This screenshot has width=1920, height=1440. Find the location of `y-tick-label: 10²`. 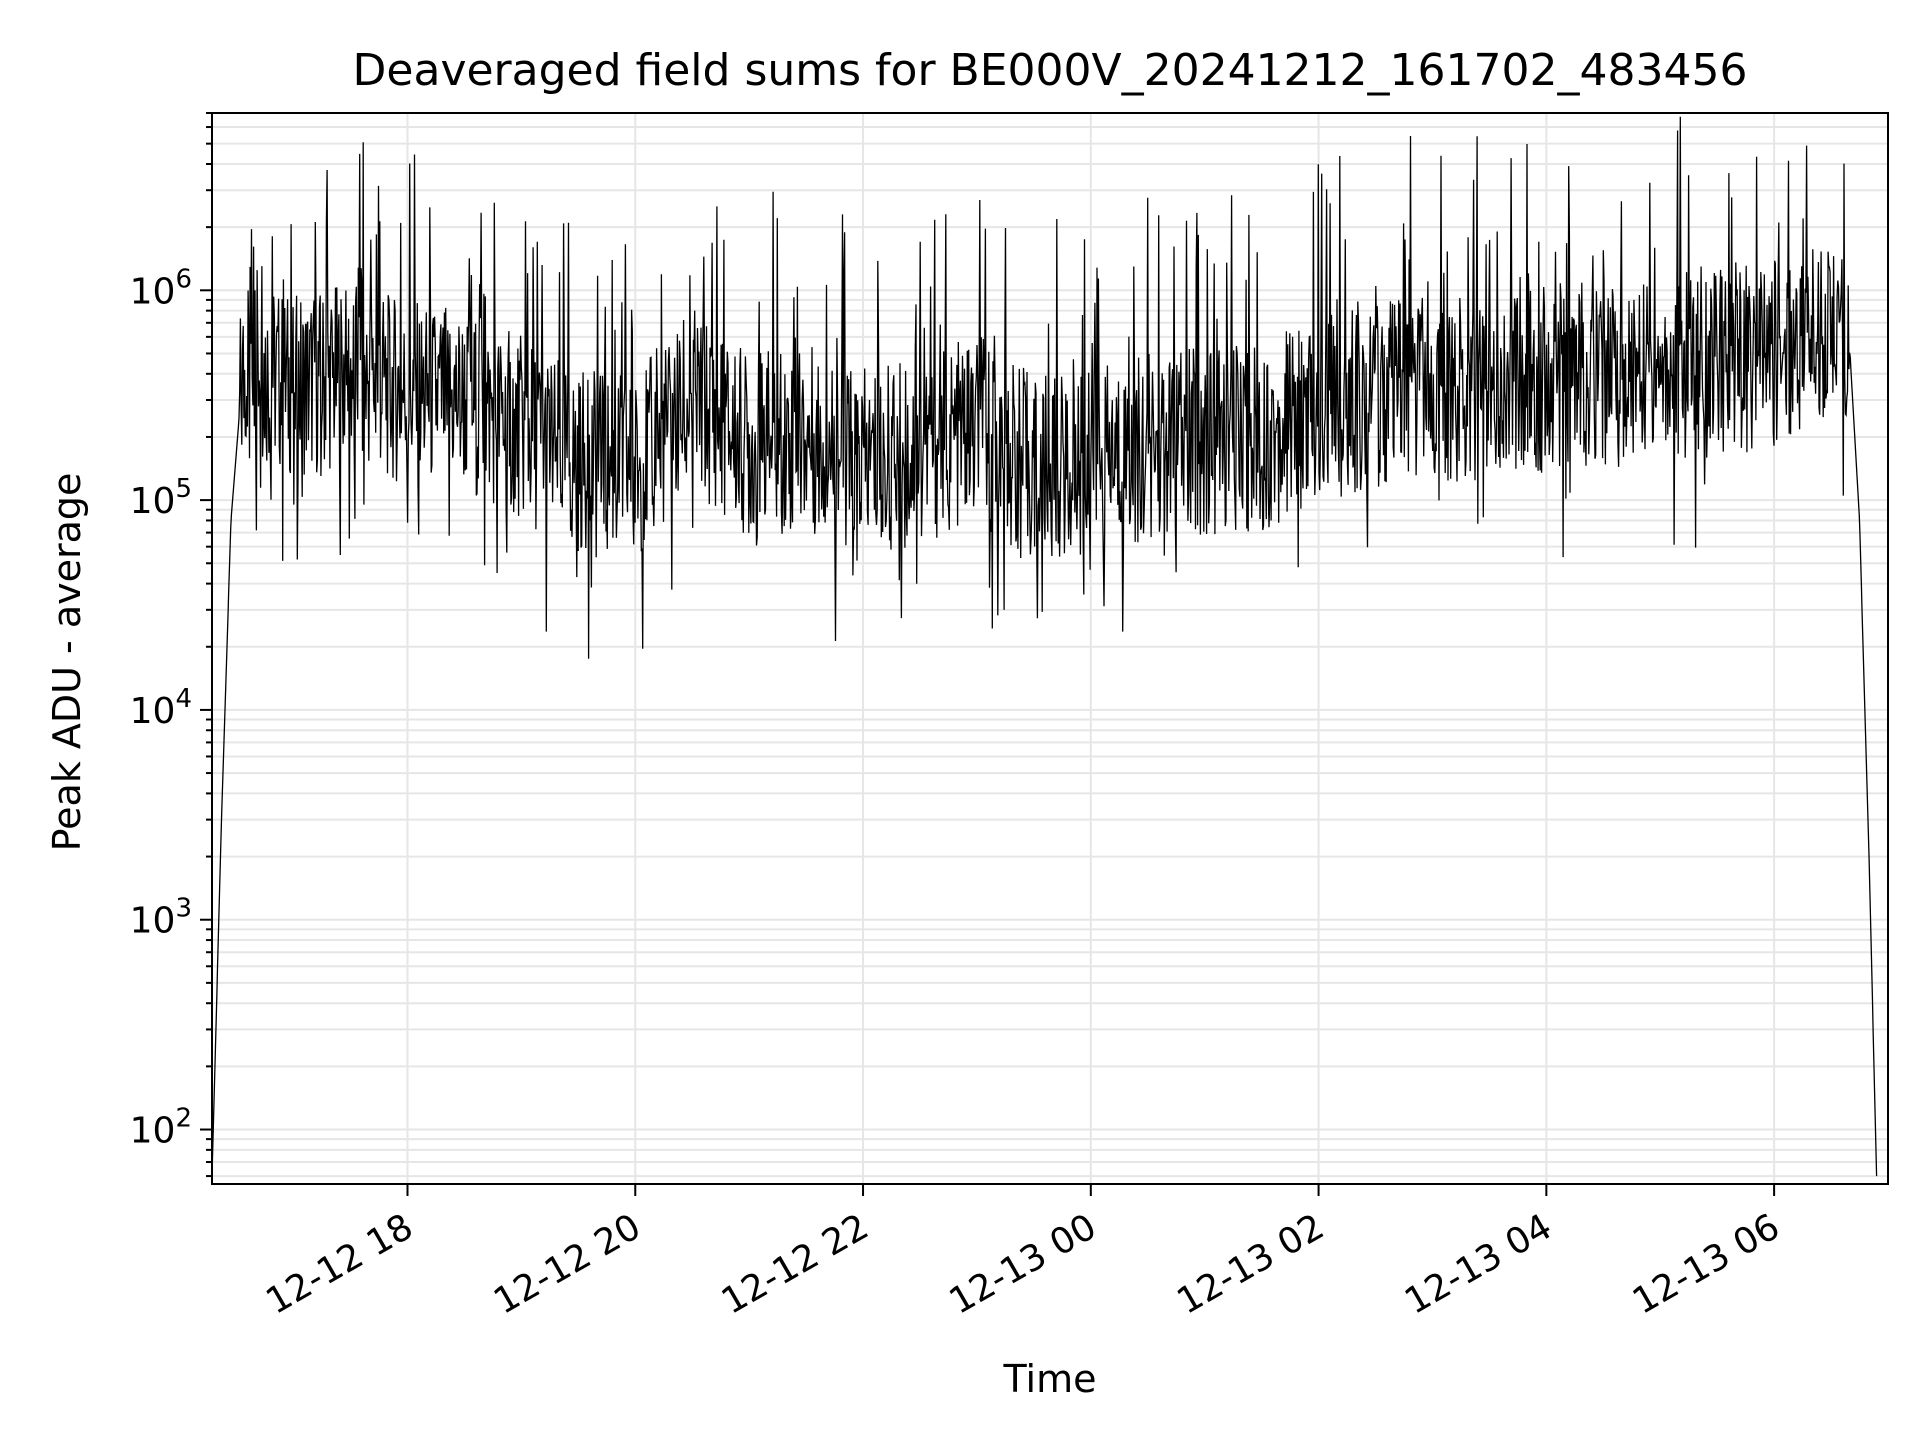

y-tick-label: 10² is located at coordinates (161, 1128).